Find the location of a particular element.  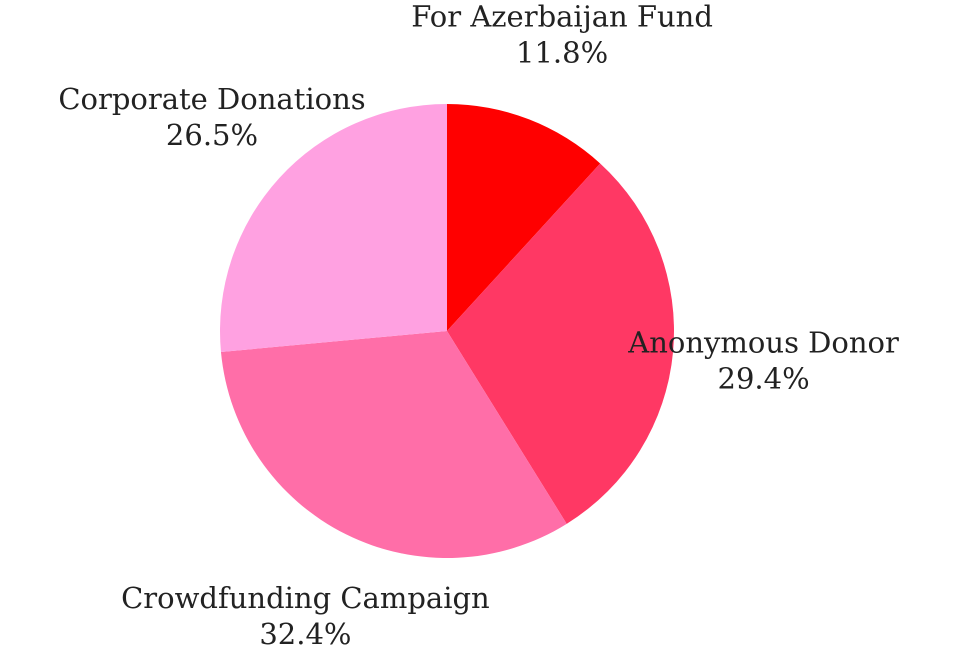

pie-slice-anonymous-donor is located at coordinates (561, 343).